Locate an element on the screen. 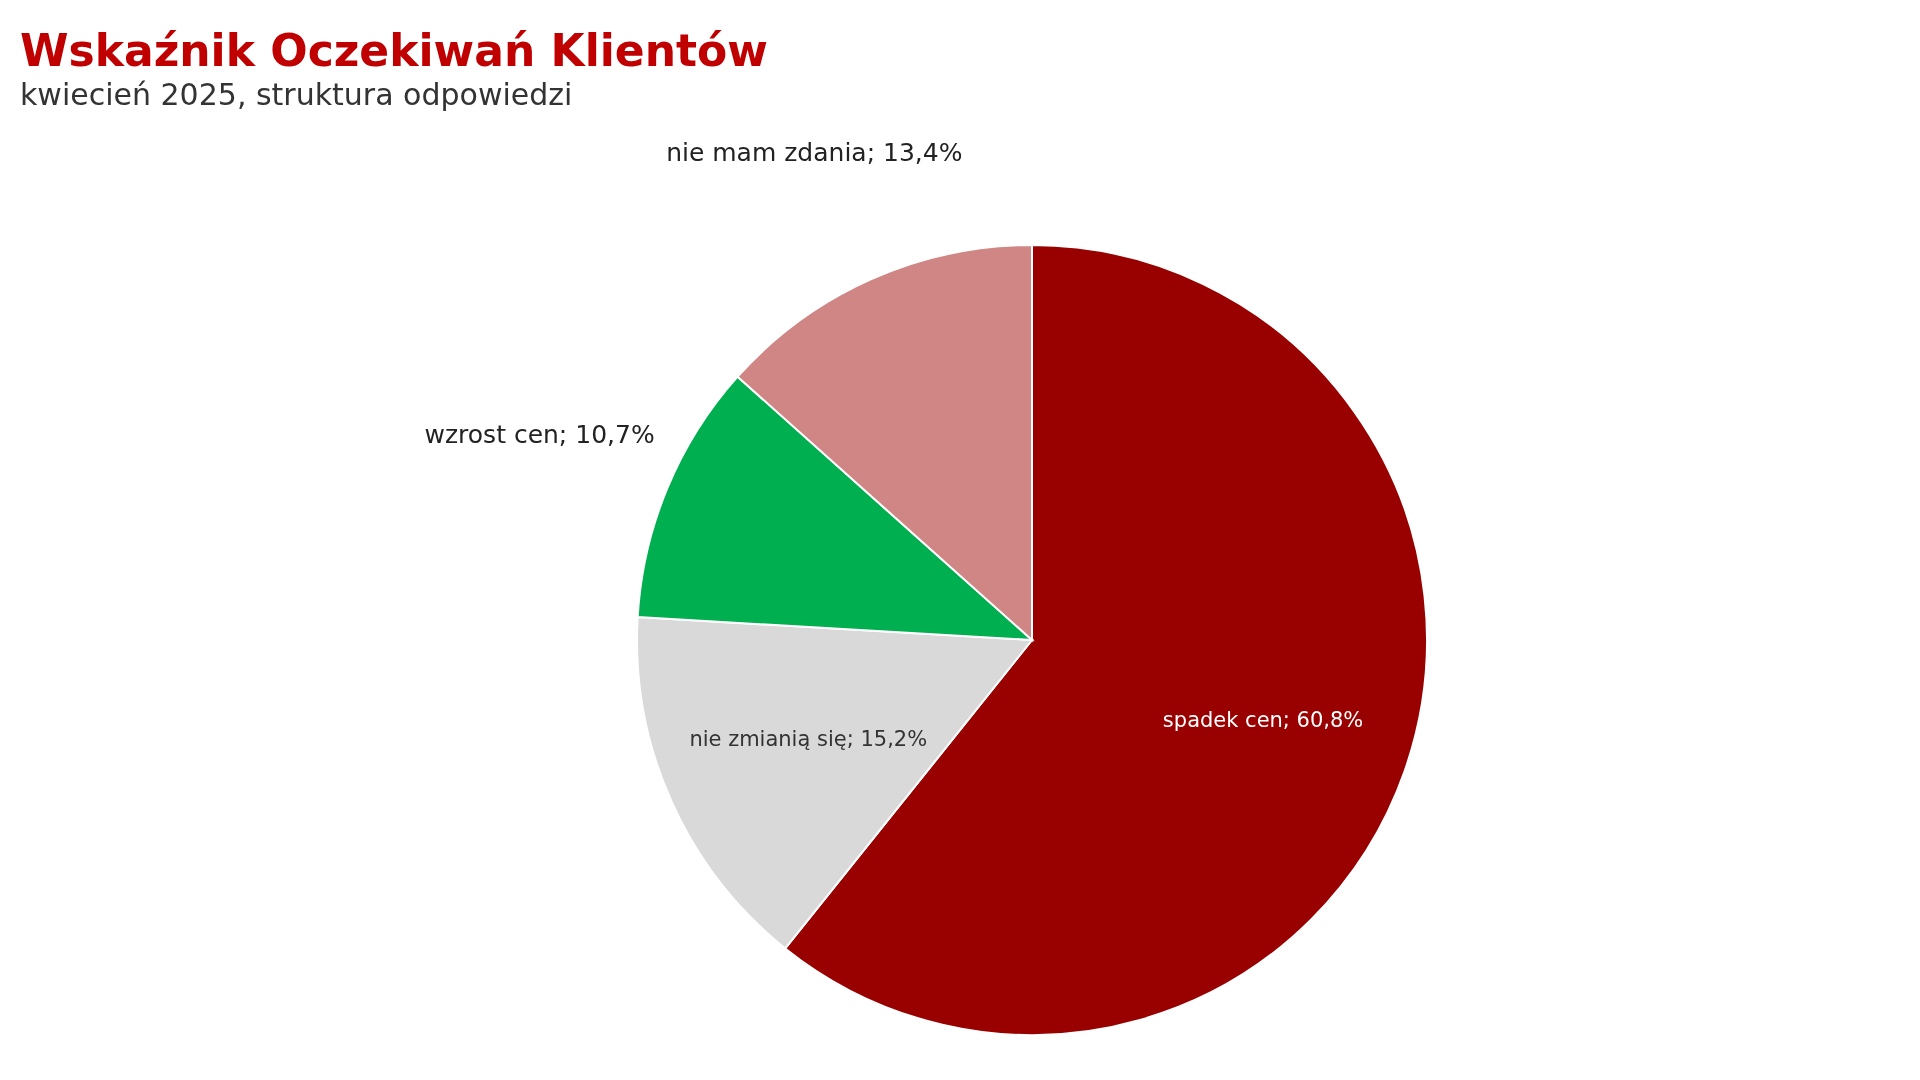  chart-subtitle: kwiecień 2025, struktura odpowiedzi is located at coordinates (296, 95).